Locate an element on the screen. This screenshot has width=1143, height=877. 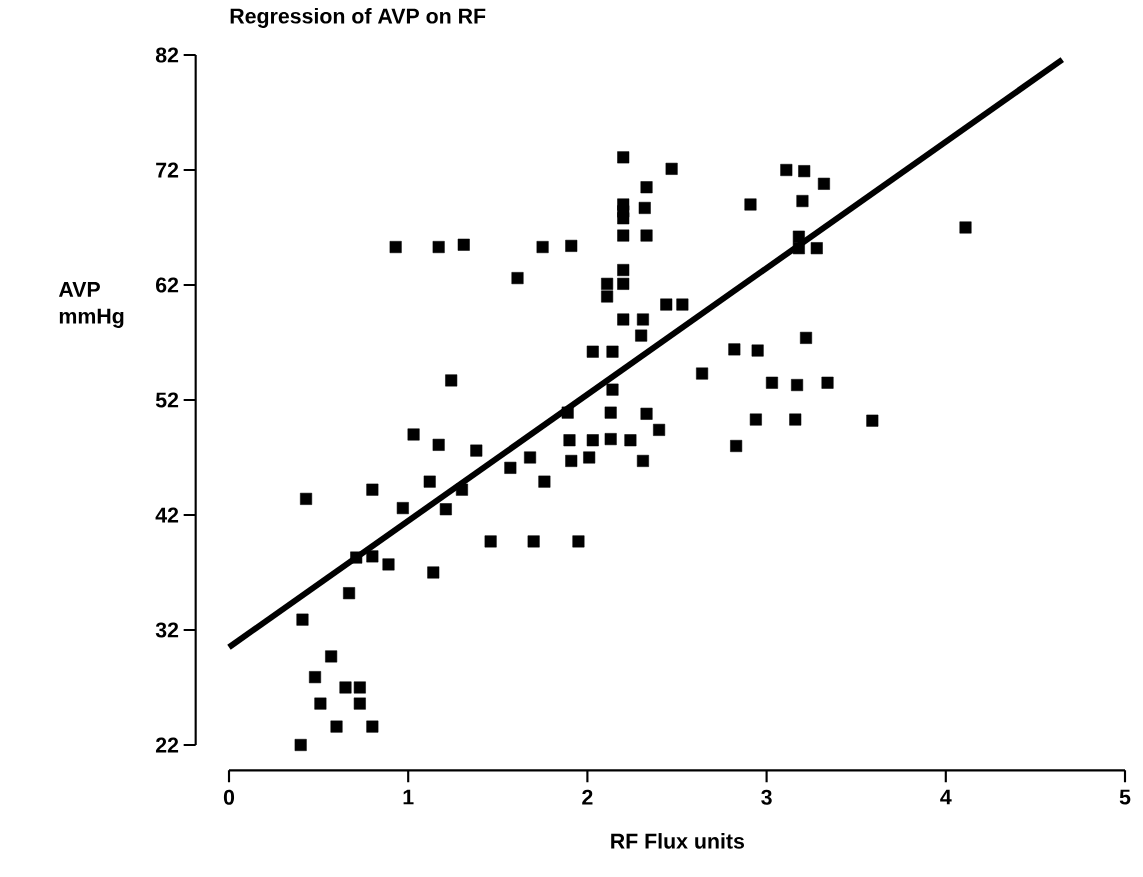
y-tick-label: 22 is located at coordinates (167, 745).